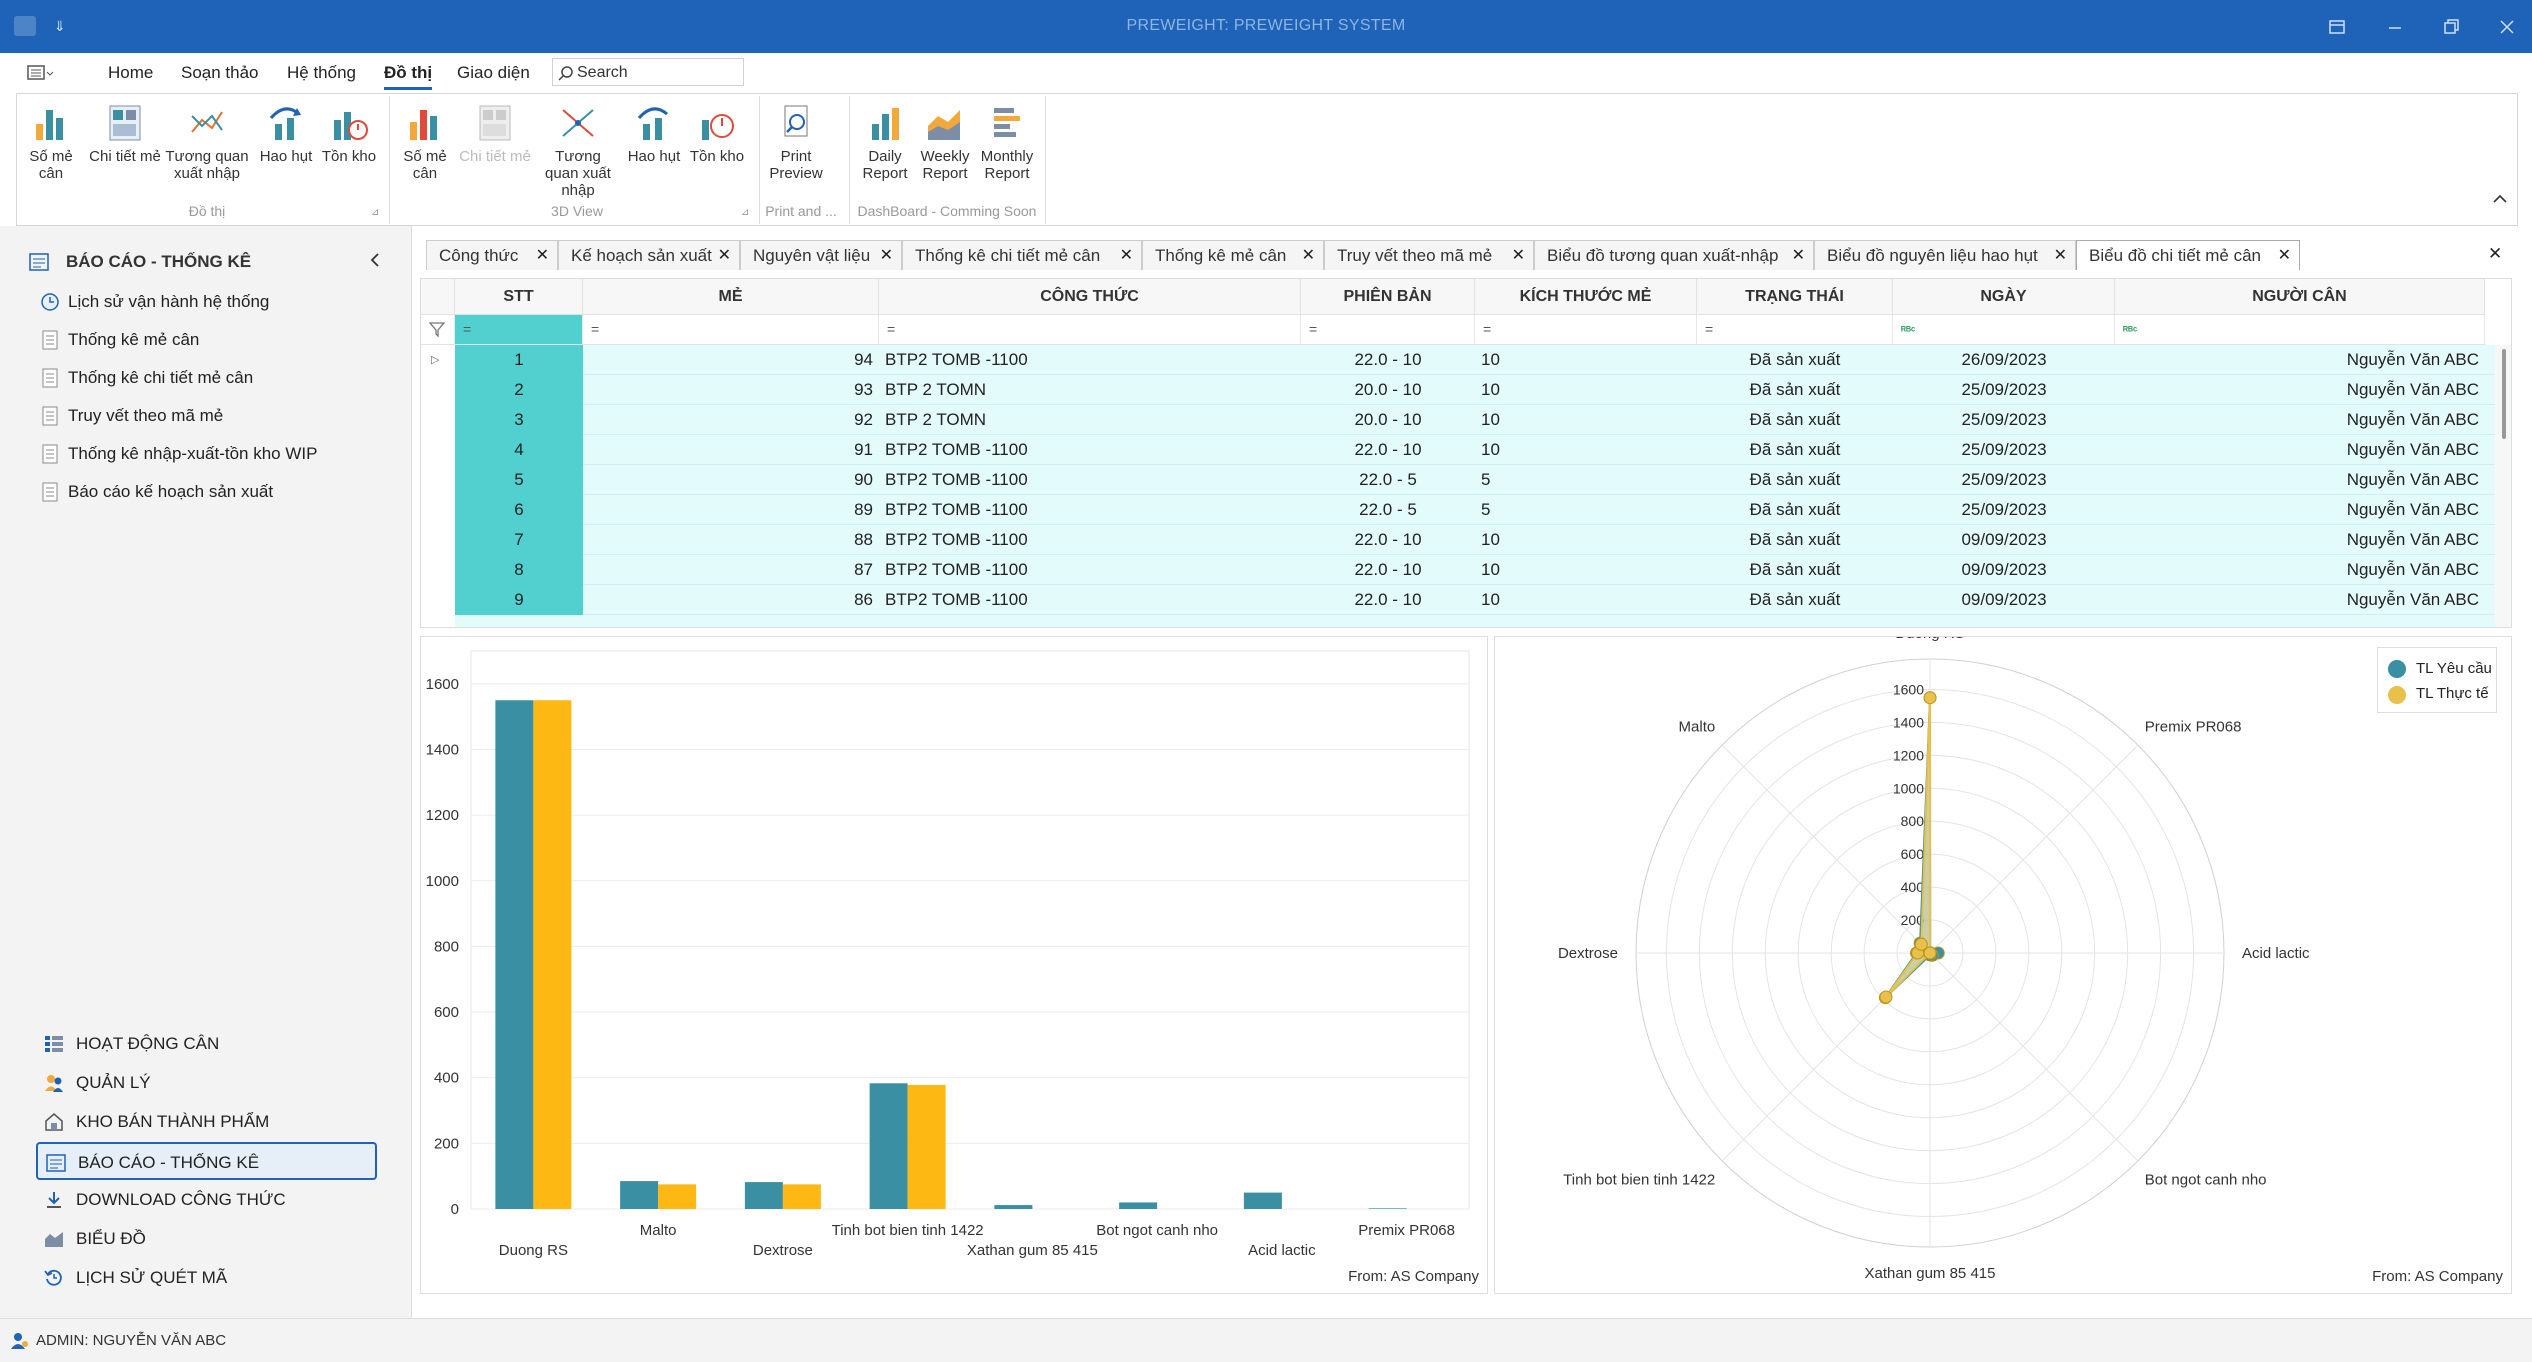 Image resolution: width=2532 pixels, height=1362 pixels. Describe the element at coordinates (206, 1083) in the screenshot. I see `nav-quan-ly: QUẢN LÝ` at that location.